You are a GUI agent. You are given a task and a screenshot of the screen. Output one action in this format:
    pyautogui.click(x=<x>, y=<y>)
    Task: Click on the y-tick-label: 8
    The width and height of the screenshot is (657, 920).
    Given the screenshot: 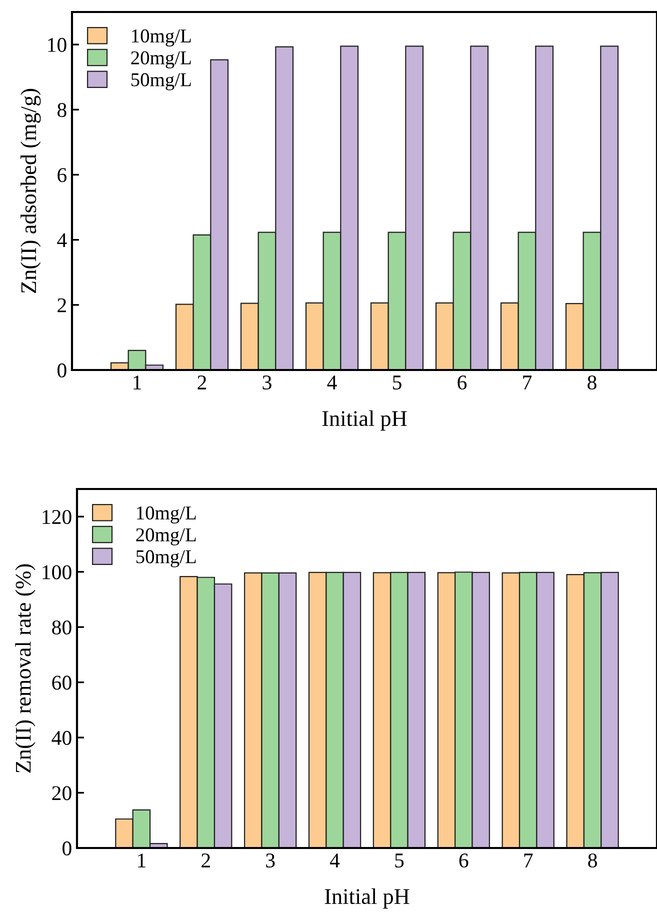 What is the action you would take?
    pyautogui.click(x=62, y=110)
    